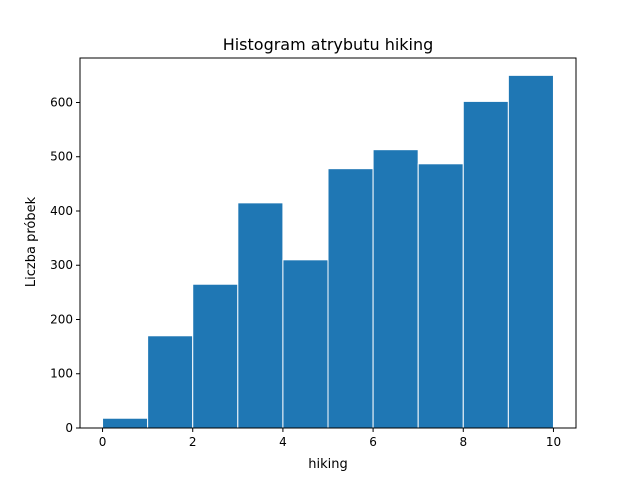  What do you see at coordinates (283, 442) in the screenshot?
I see `x-tick-label: 4` at bounding box center [283, 442].